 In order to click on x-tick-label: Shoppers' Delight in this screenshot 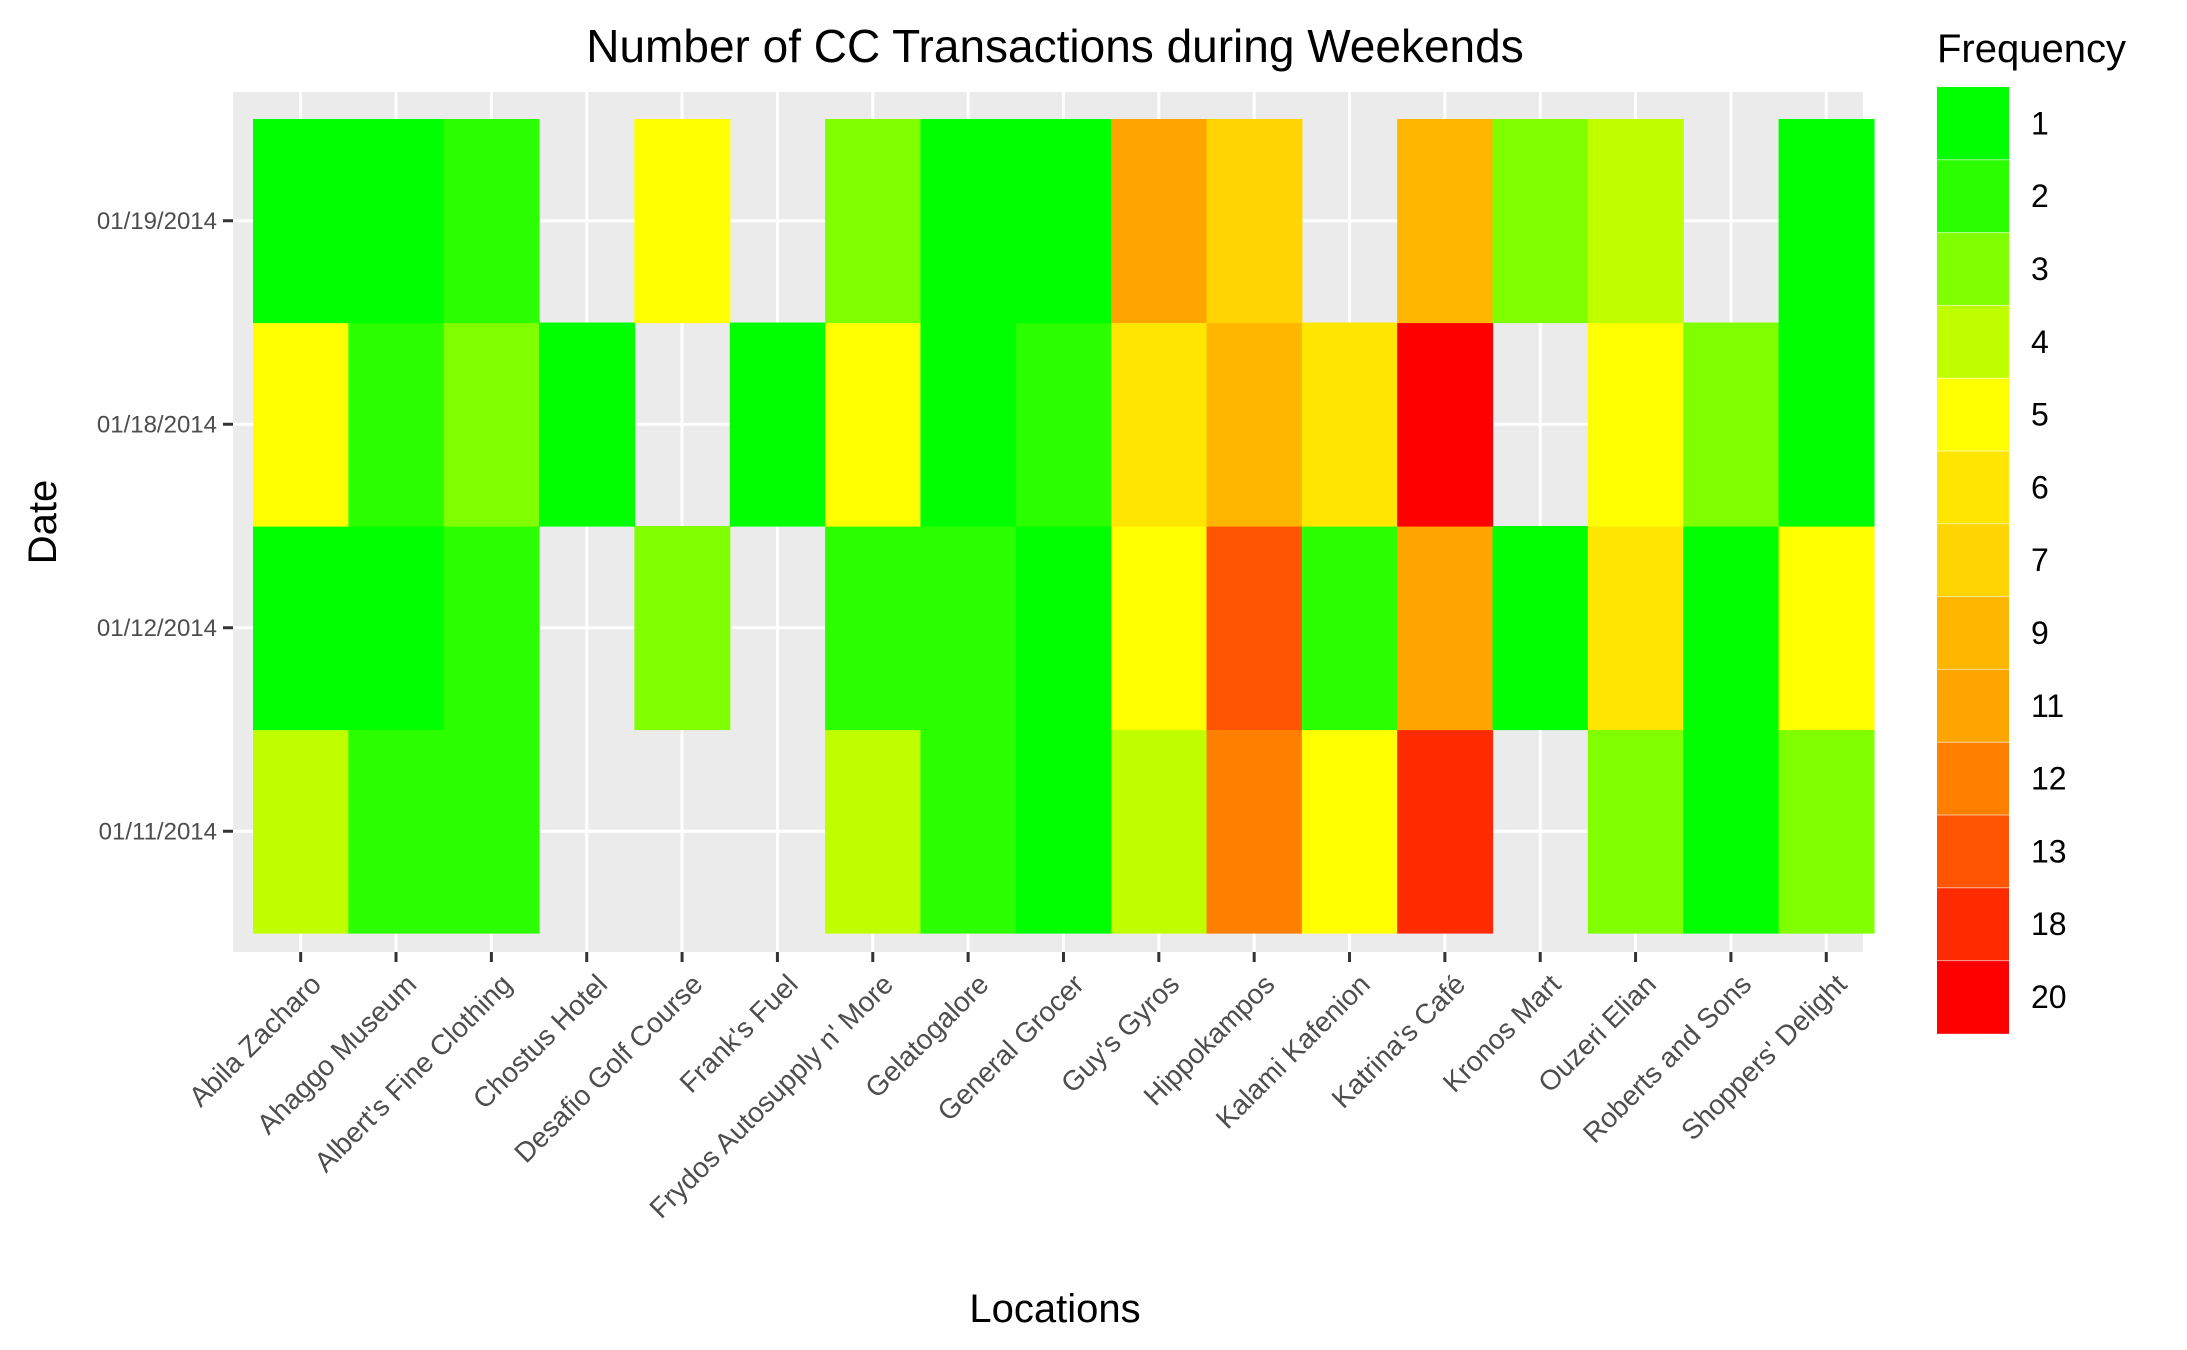, I will do `click(1764, 1057)`.